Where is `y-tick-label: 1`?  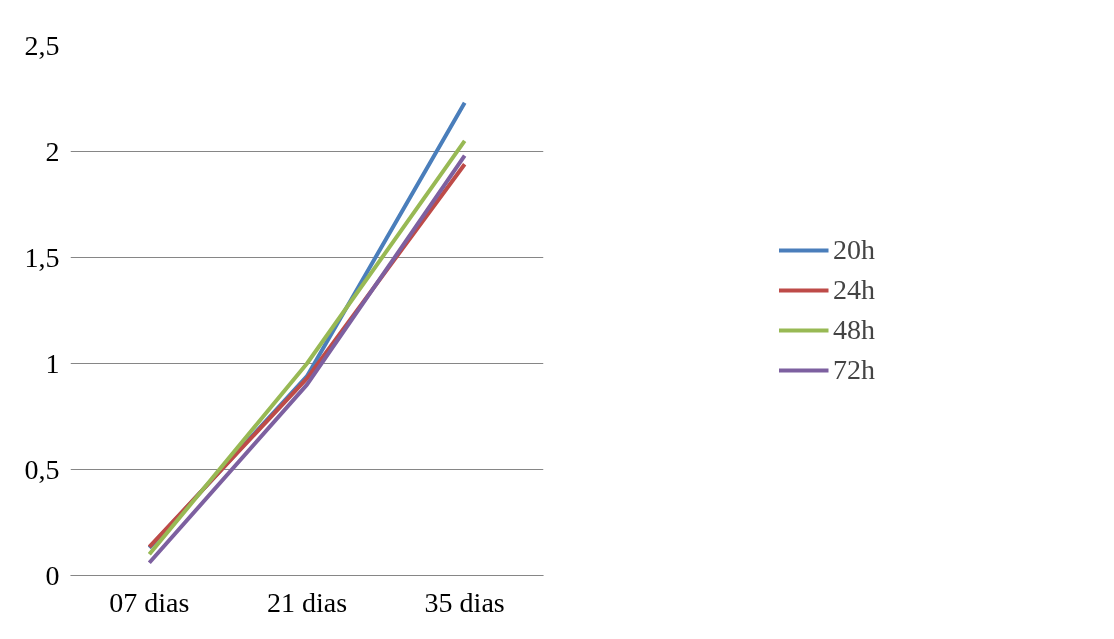
y-tick-label: 1 is located at coordinates (52, 363).